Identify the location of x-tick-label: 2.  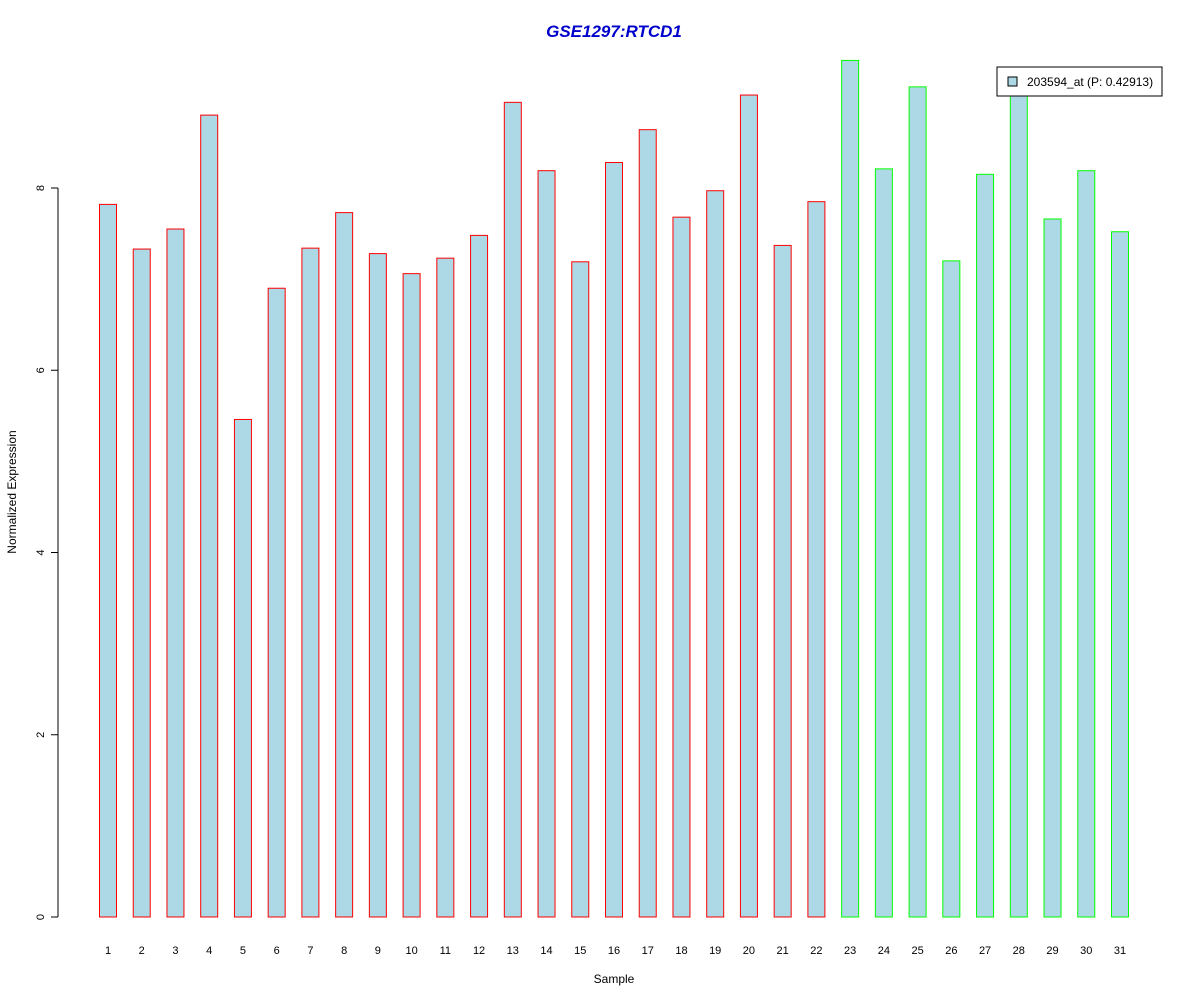
(142, 951).